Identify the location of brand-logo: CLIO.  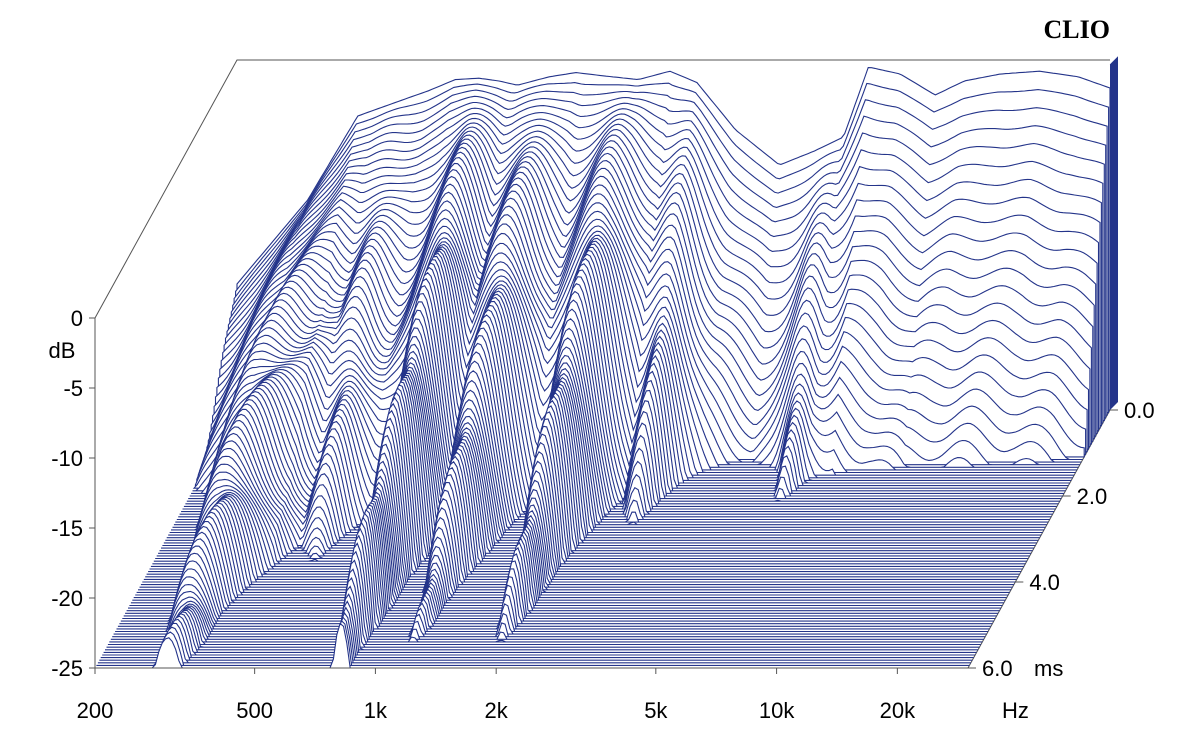
(1077, 29).